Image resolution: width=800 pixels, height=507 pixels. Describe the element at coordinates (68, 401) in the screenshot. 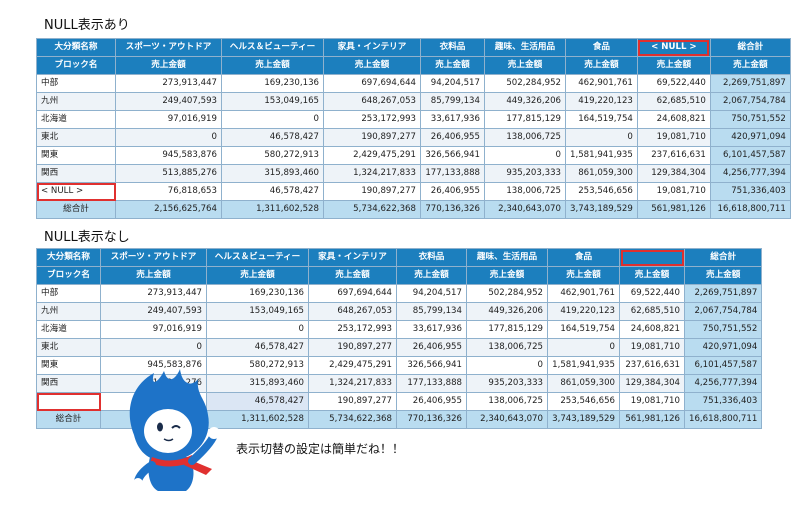

I see `row-header-block` at that location.